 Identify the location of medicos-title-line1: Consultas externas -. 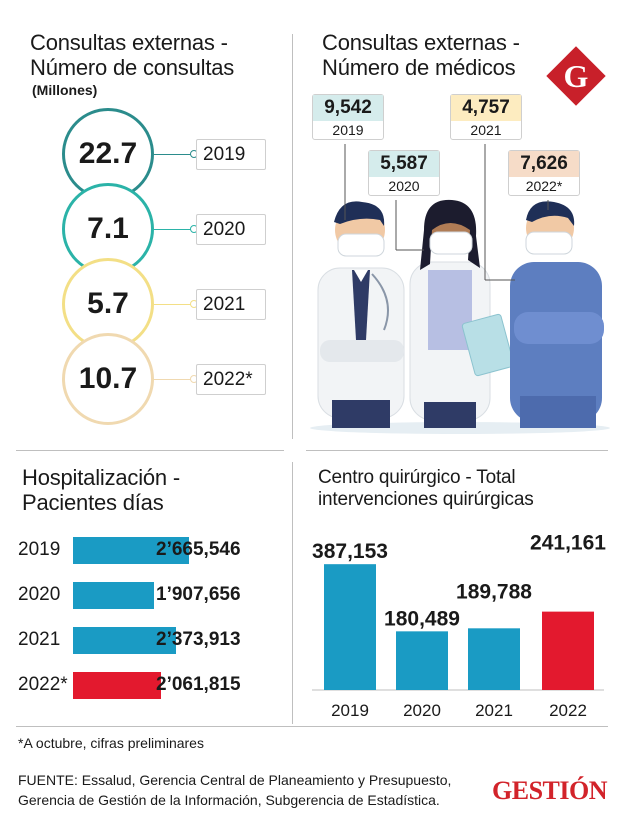
(421, 42).